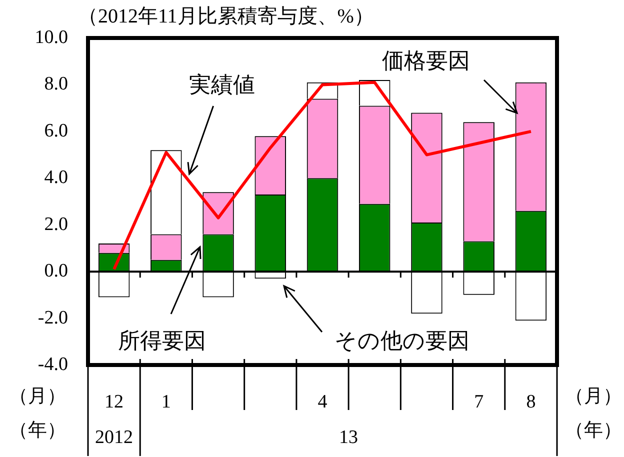 The image size is (624, 457). What do you see at coordinates (51, 37) in the screenshot?
I see `y-tick-label: 10.0` at bounding box center [51, 37].